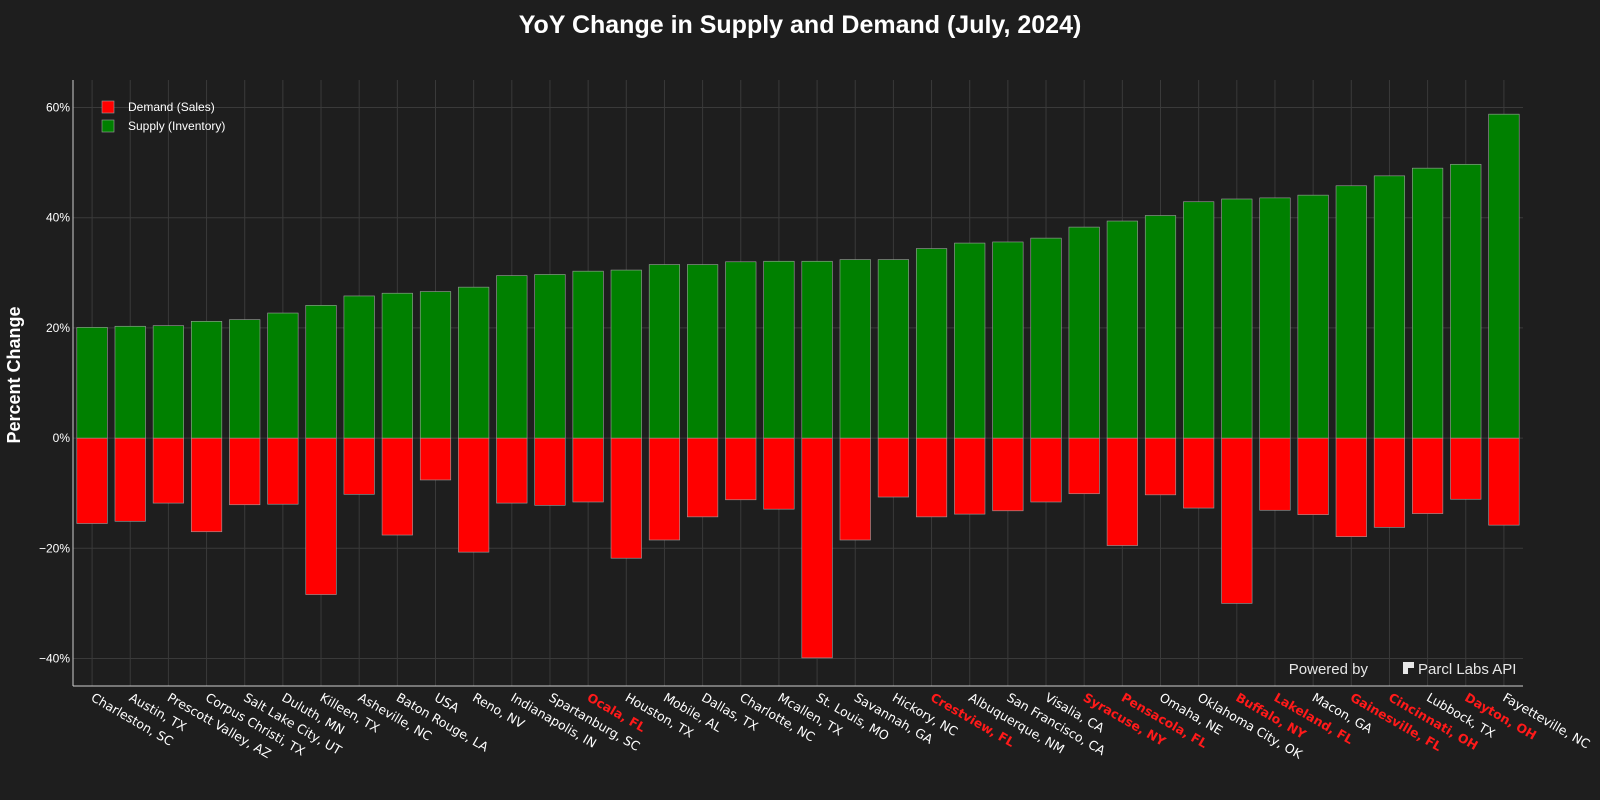 This screenshot has height=800, width=1600. I want to click on legend-label: Demand (Sales), so click(171, 107).